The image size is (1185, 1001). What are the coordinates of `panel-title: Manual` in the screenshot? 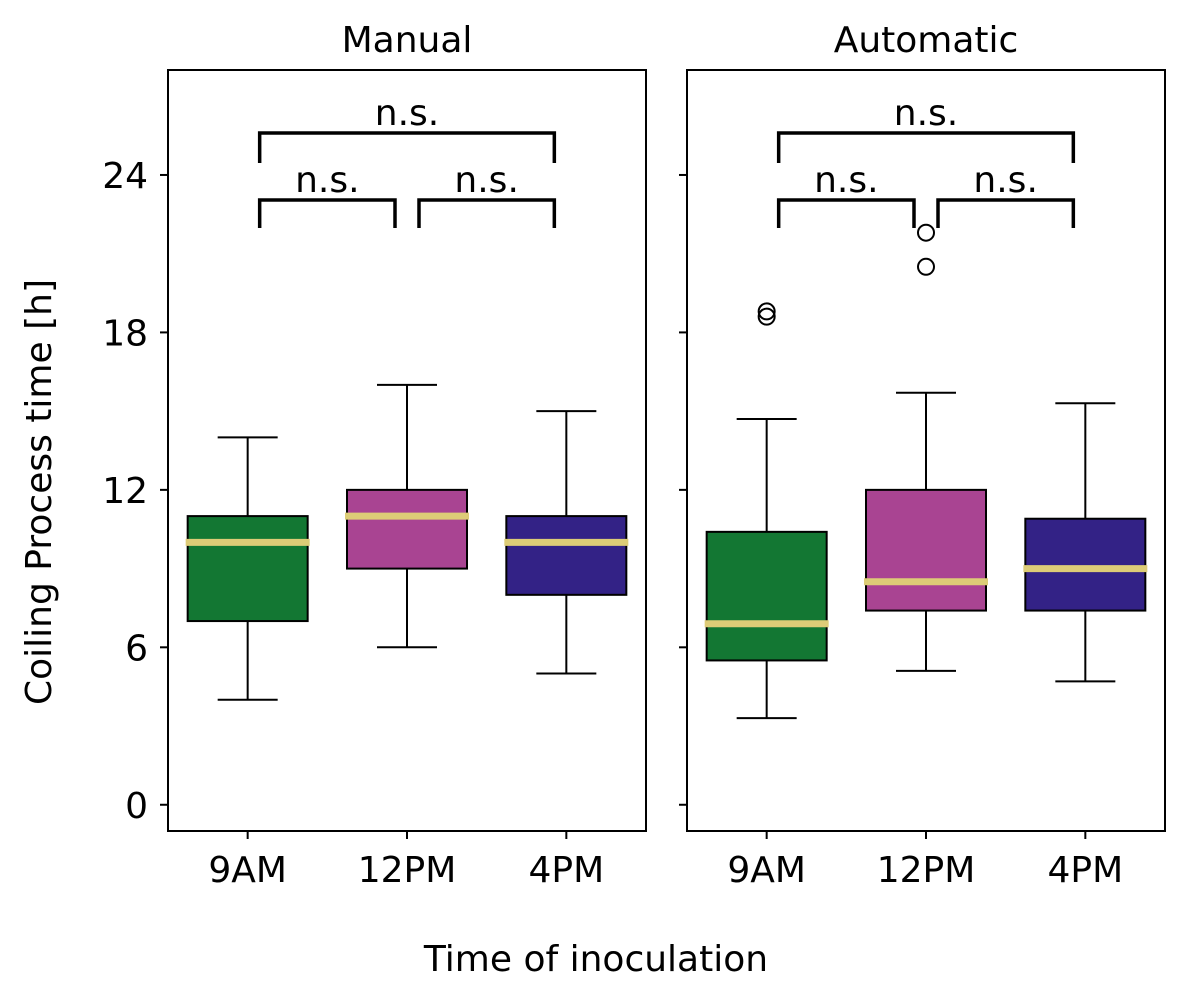 It's located at (407, 40).